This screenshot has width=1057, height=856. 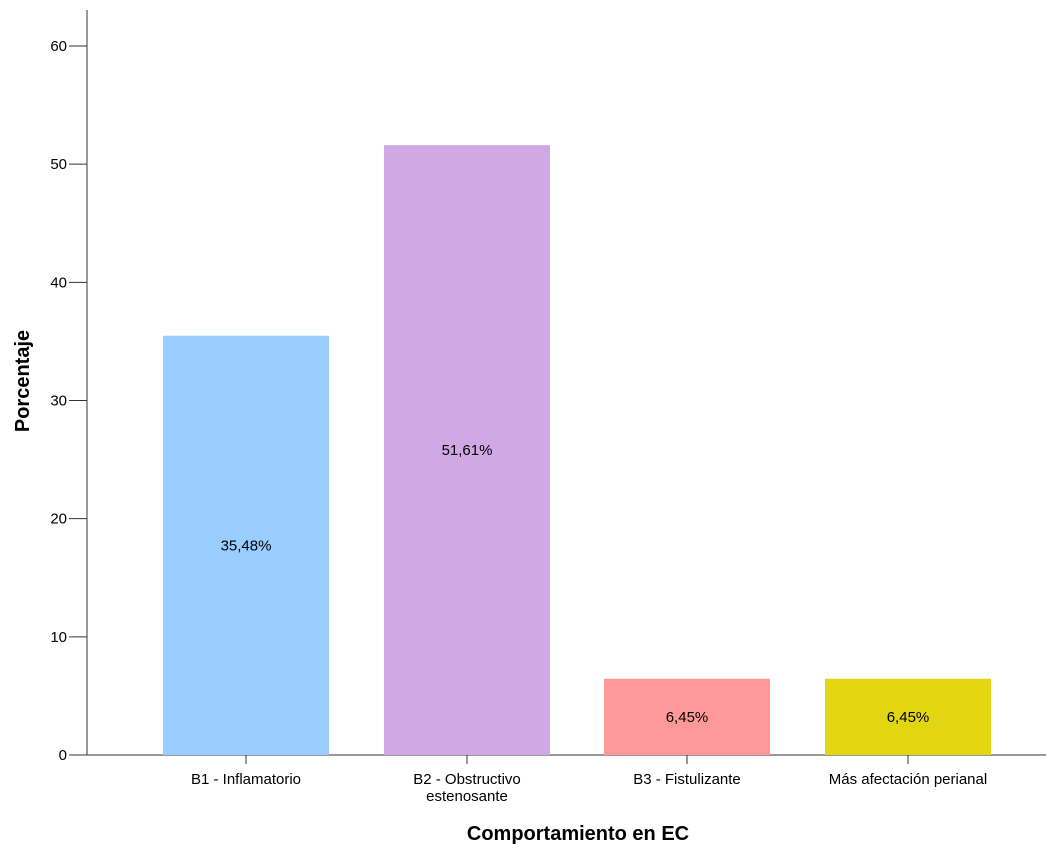 I want to click on x-axis-title: Comportamiento en EC, so click(x=578, y=834).